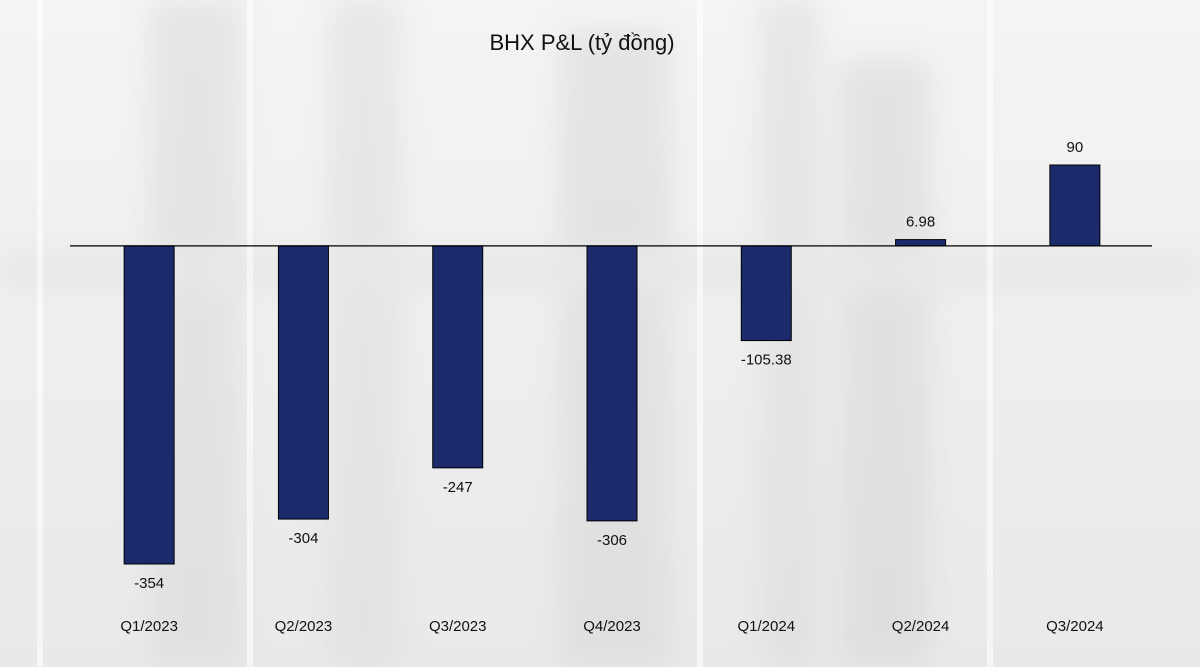 This screenshot has height=672, width=1200. Describe the element at coordinates (458, 487) in the screenshot. I see `value-label: -247` at that location.